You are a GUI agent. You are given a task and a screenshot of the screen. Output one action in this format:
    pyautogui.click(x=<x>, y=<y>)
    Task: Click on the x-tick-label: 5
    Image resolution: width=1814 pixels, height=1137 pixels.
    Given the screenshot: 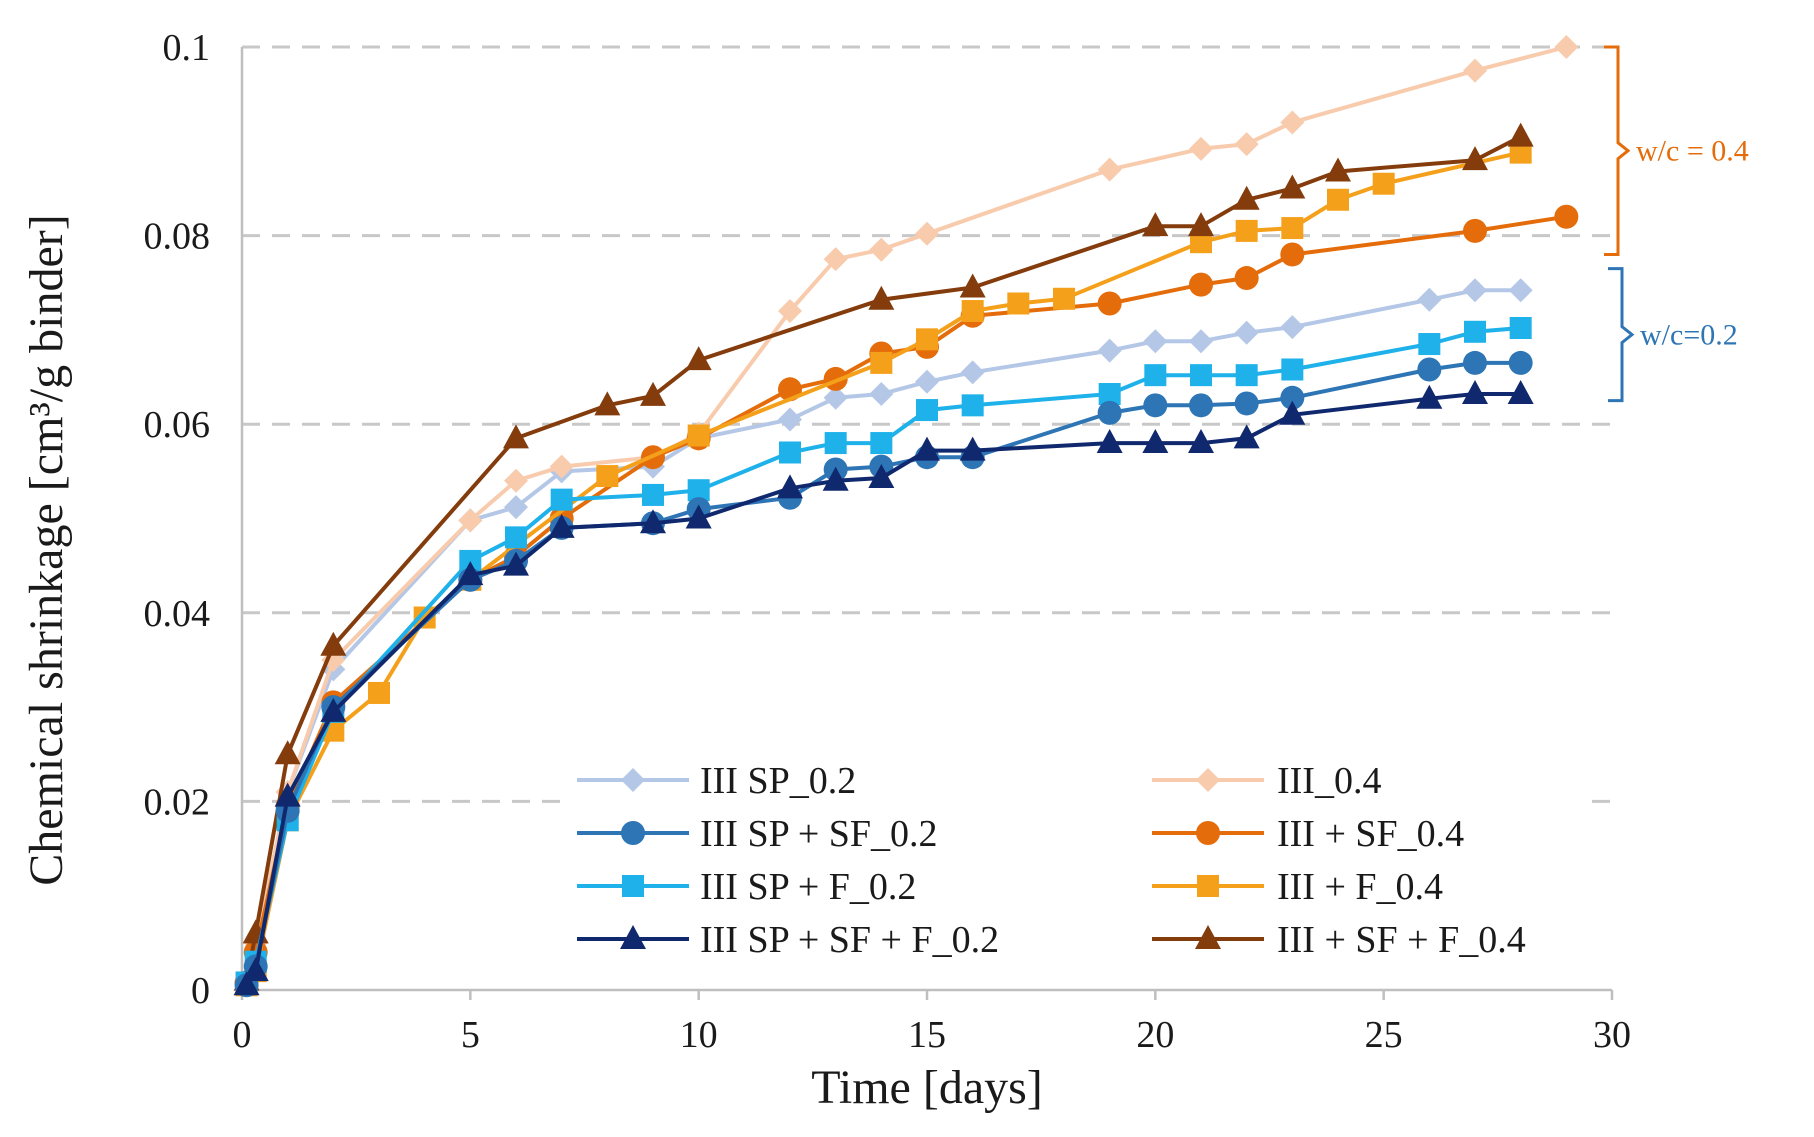 What is the action you would take?
    pyautogui.click(x=470, y=1035)
    